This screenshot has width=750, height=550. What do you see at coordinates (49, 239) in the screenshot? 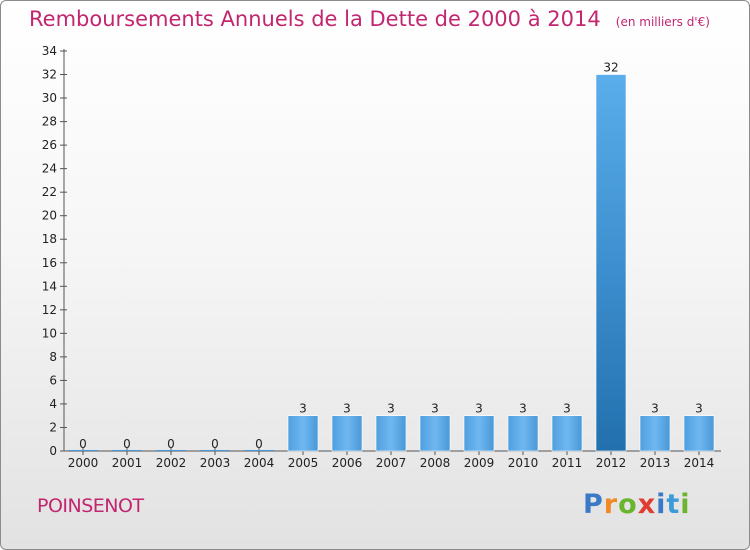
I see `y-tick-label: 18` at bounding box center [49, 239].